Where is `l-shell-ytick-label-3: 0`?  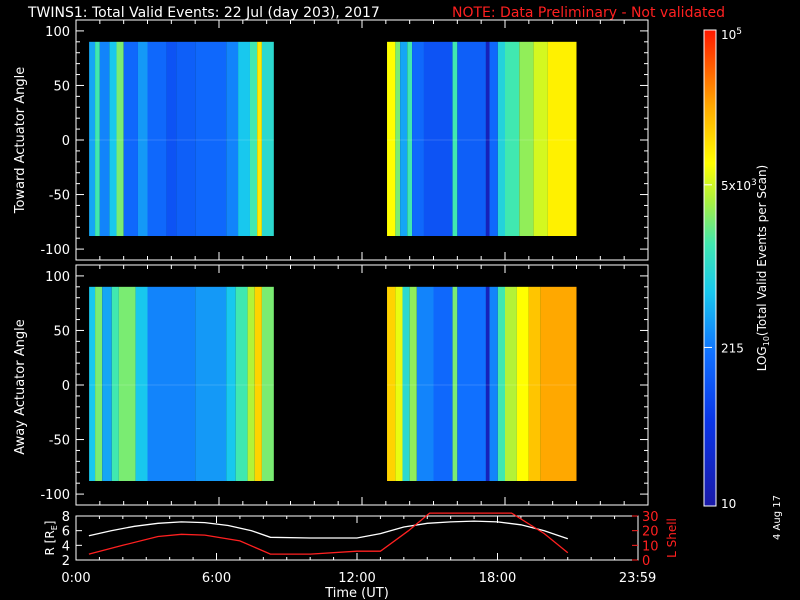 l-shell-ytick-label-3: 0 is located at coordinates (646, 561).